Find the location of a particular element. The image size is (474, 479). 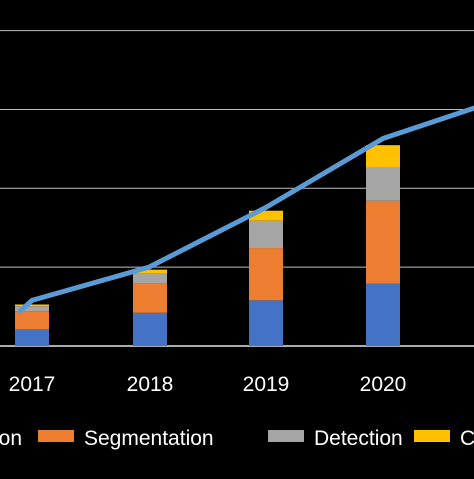

legend-label: on is located at coordinates (11, 438).